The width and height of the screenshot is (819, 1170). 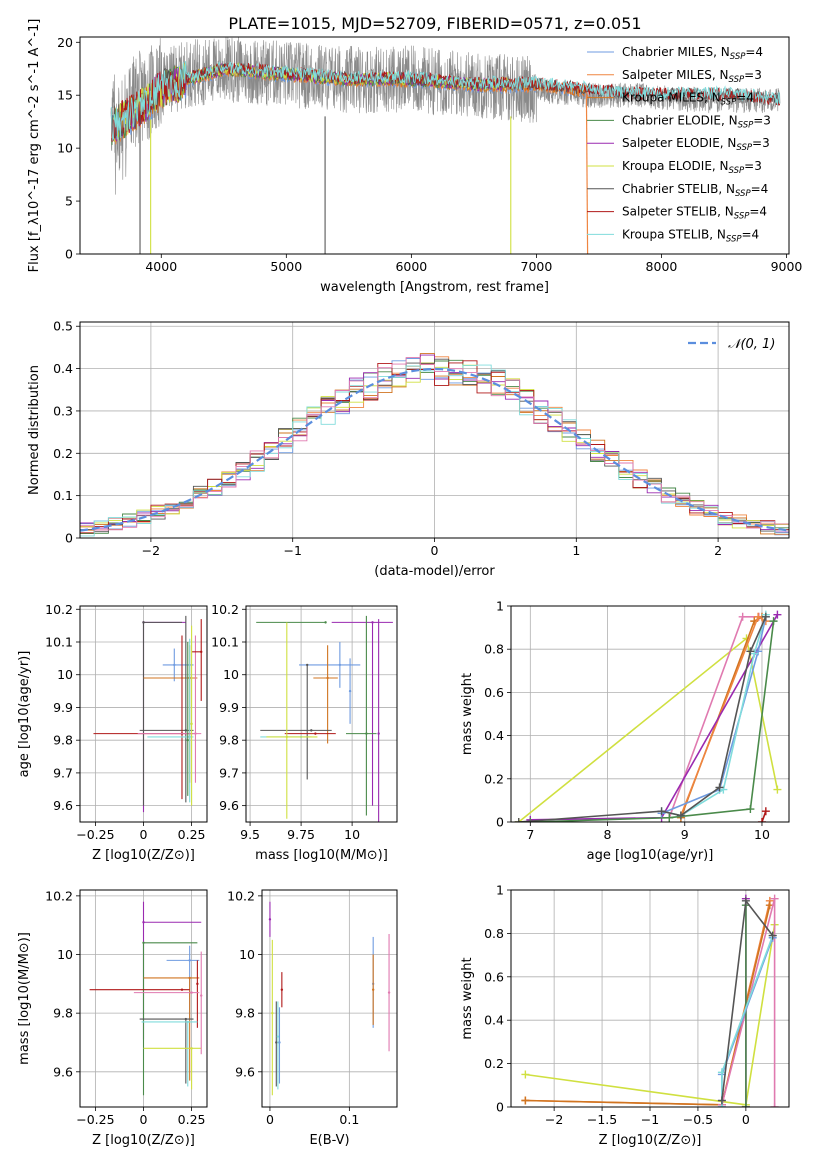 I want to click on legend-label: Chabrier ELODIE, NSSP=3, so click(x=696, y=121).